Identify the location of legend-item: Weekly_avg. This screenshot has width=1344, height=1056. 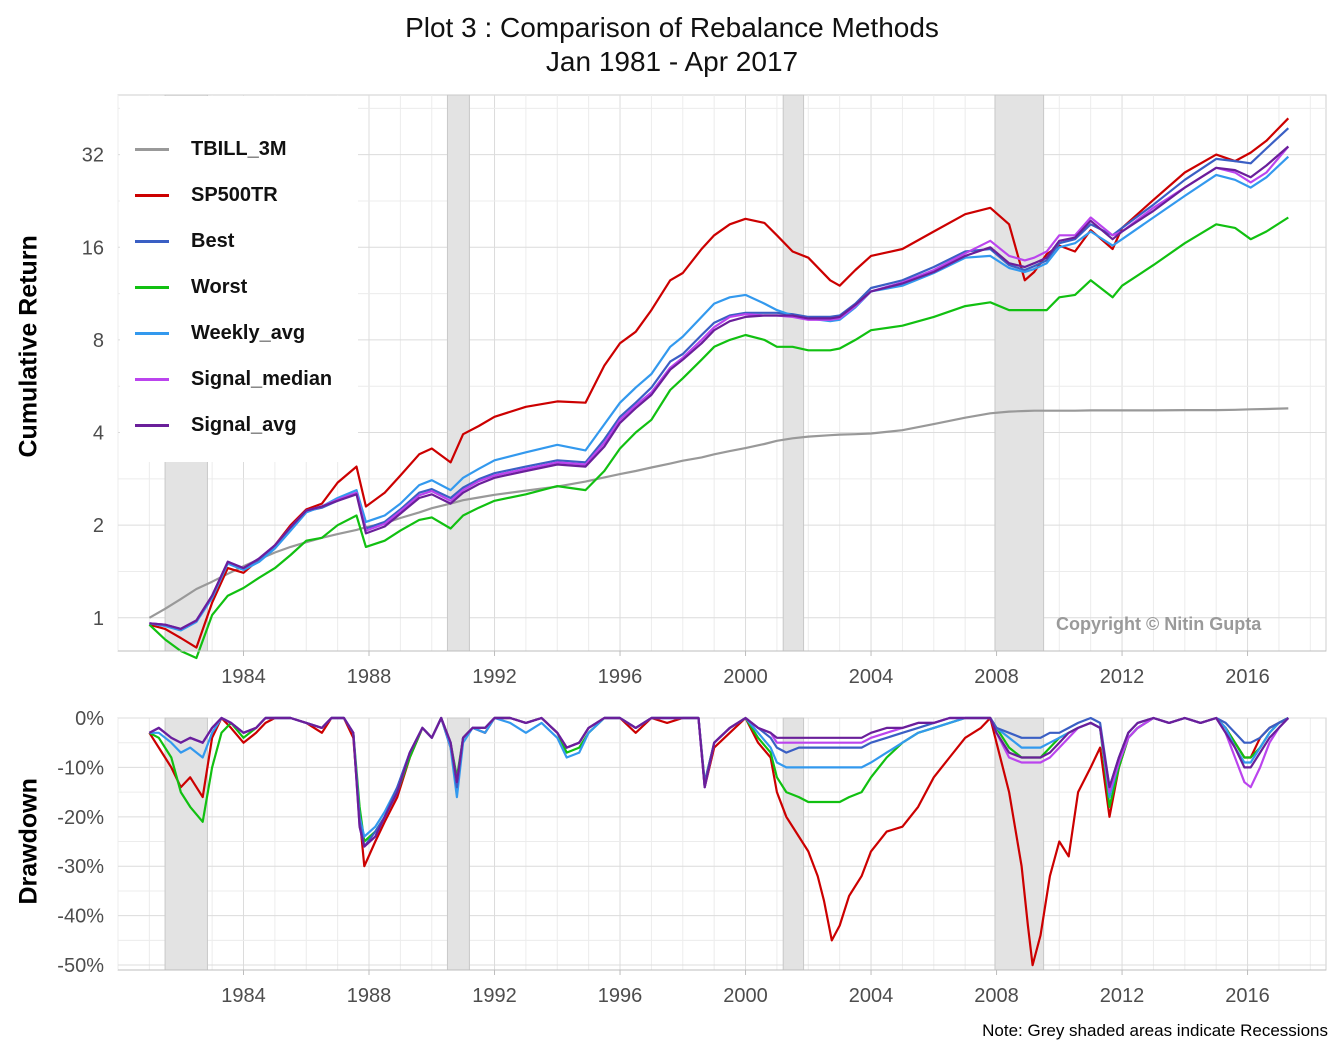
(220, 333).